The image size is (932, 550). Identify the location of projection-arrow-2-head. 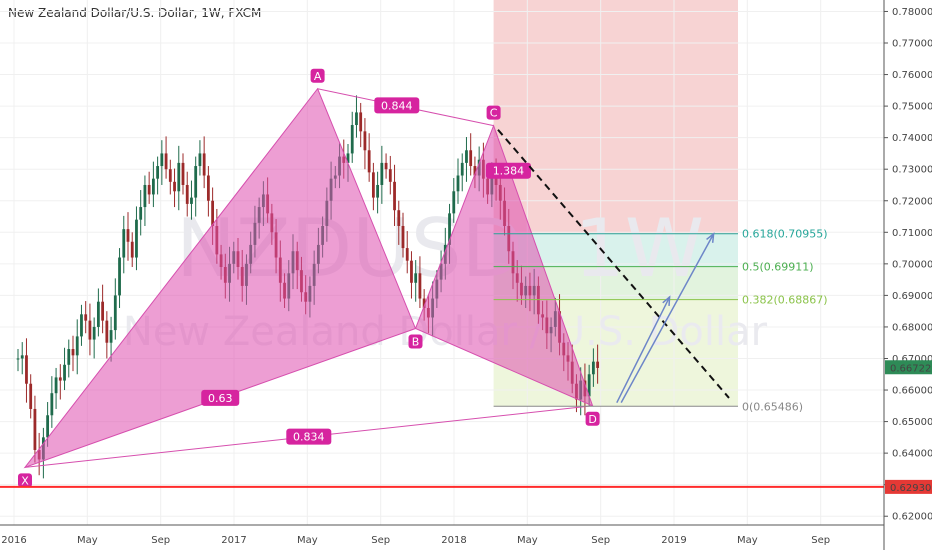
(710, 237).